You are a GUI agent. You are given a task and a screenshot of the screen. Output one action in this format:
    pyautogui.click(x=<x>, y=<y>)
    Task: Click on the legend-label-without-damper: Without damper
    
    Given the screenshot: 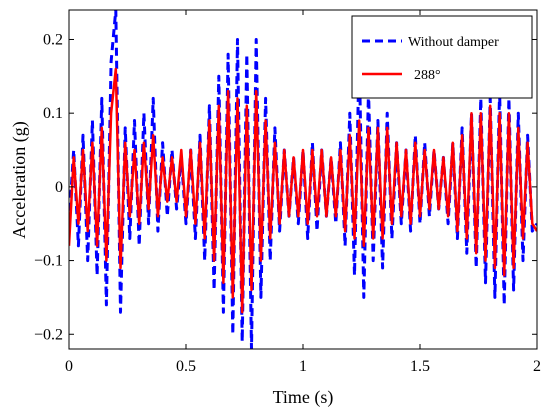 What is the action you would take?
    pyautogui.click(x=453, y=42)
    